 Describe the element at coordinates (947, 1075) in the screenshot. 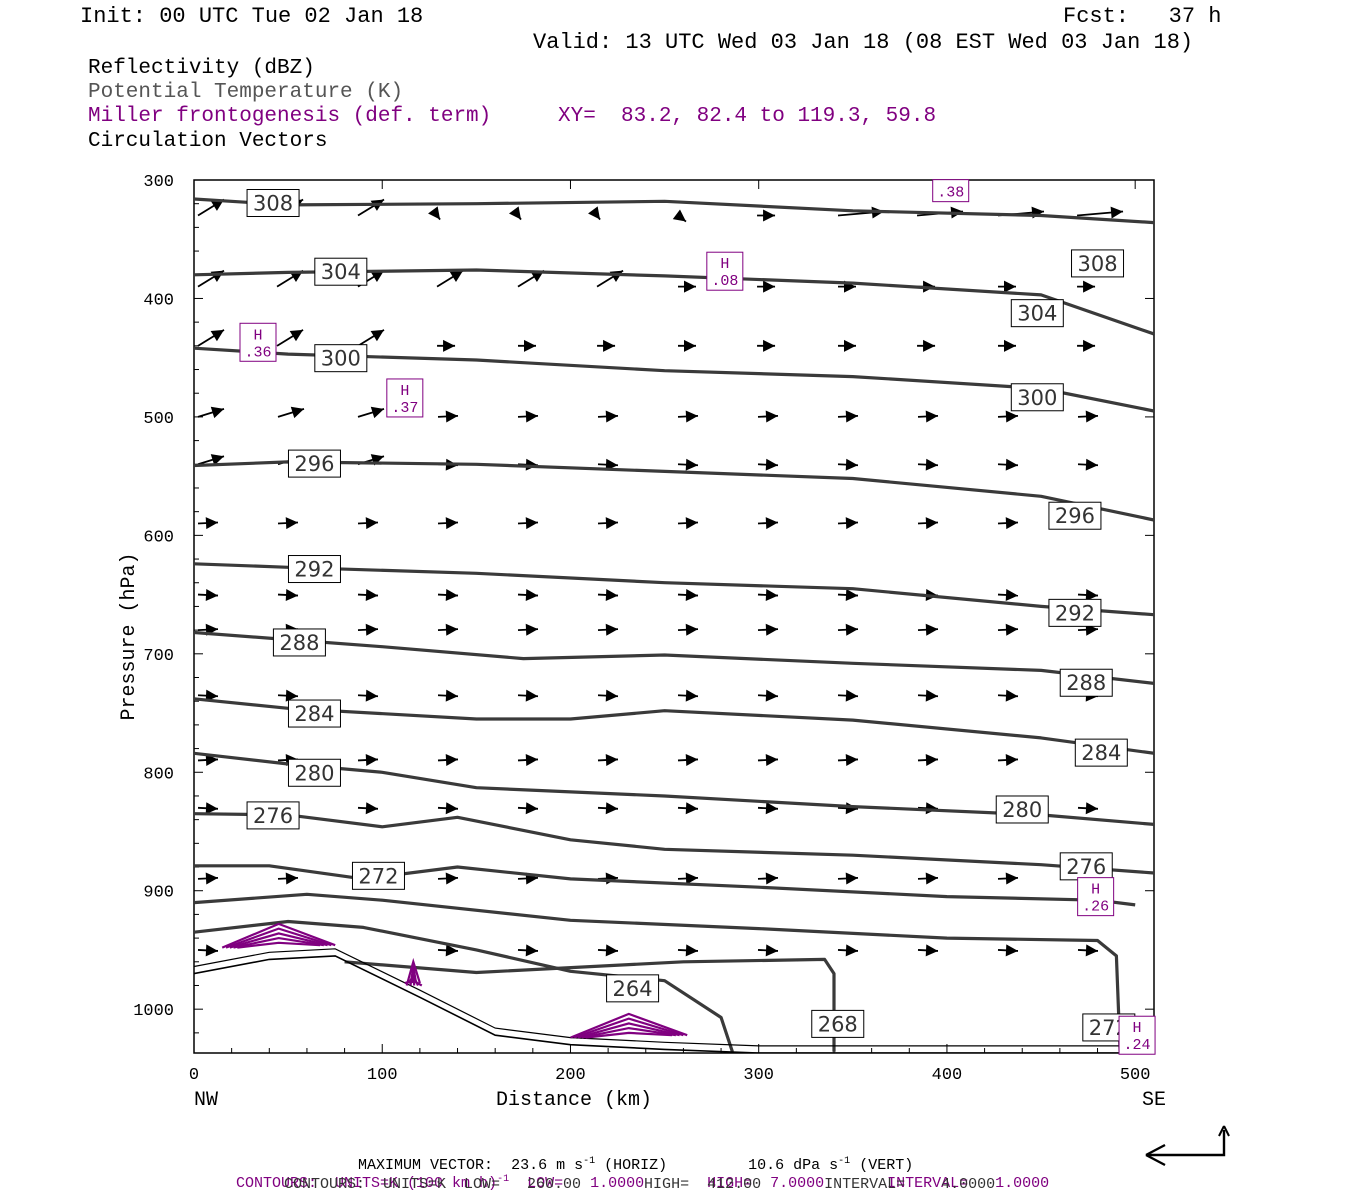

I see `x-tick-label: 400` at that location.